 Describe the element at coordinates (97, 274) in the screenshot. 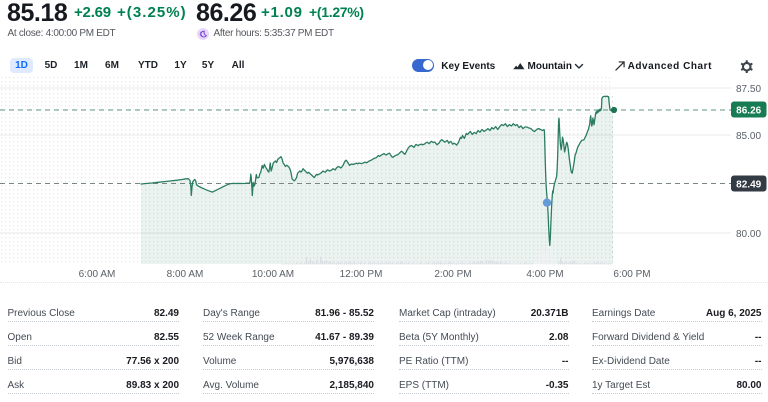

I see `svg-text: 6:00 AM` at that location.